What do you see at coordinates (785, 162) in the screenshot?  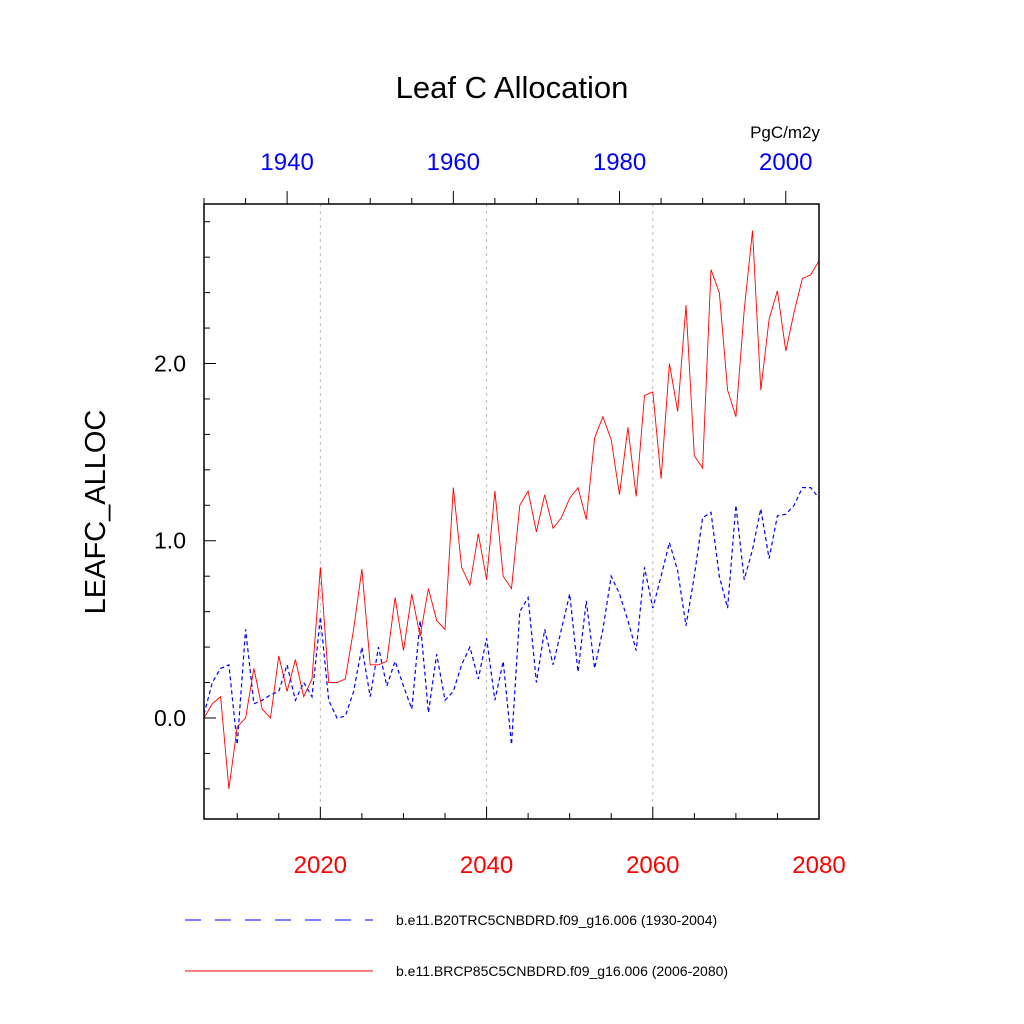 I see `x-top-tick-label-2000: 2000` at bounding box center [785, 162].